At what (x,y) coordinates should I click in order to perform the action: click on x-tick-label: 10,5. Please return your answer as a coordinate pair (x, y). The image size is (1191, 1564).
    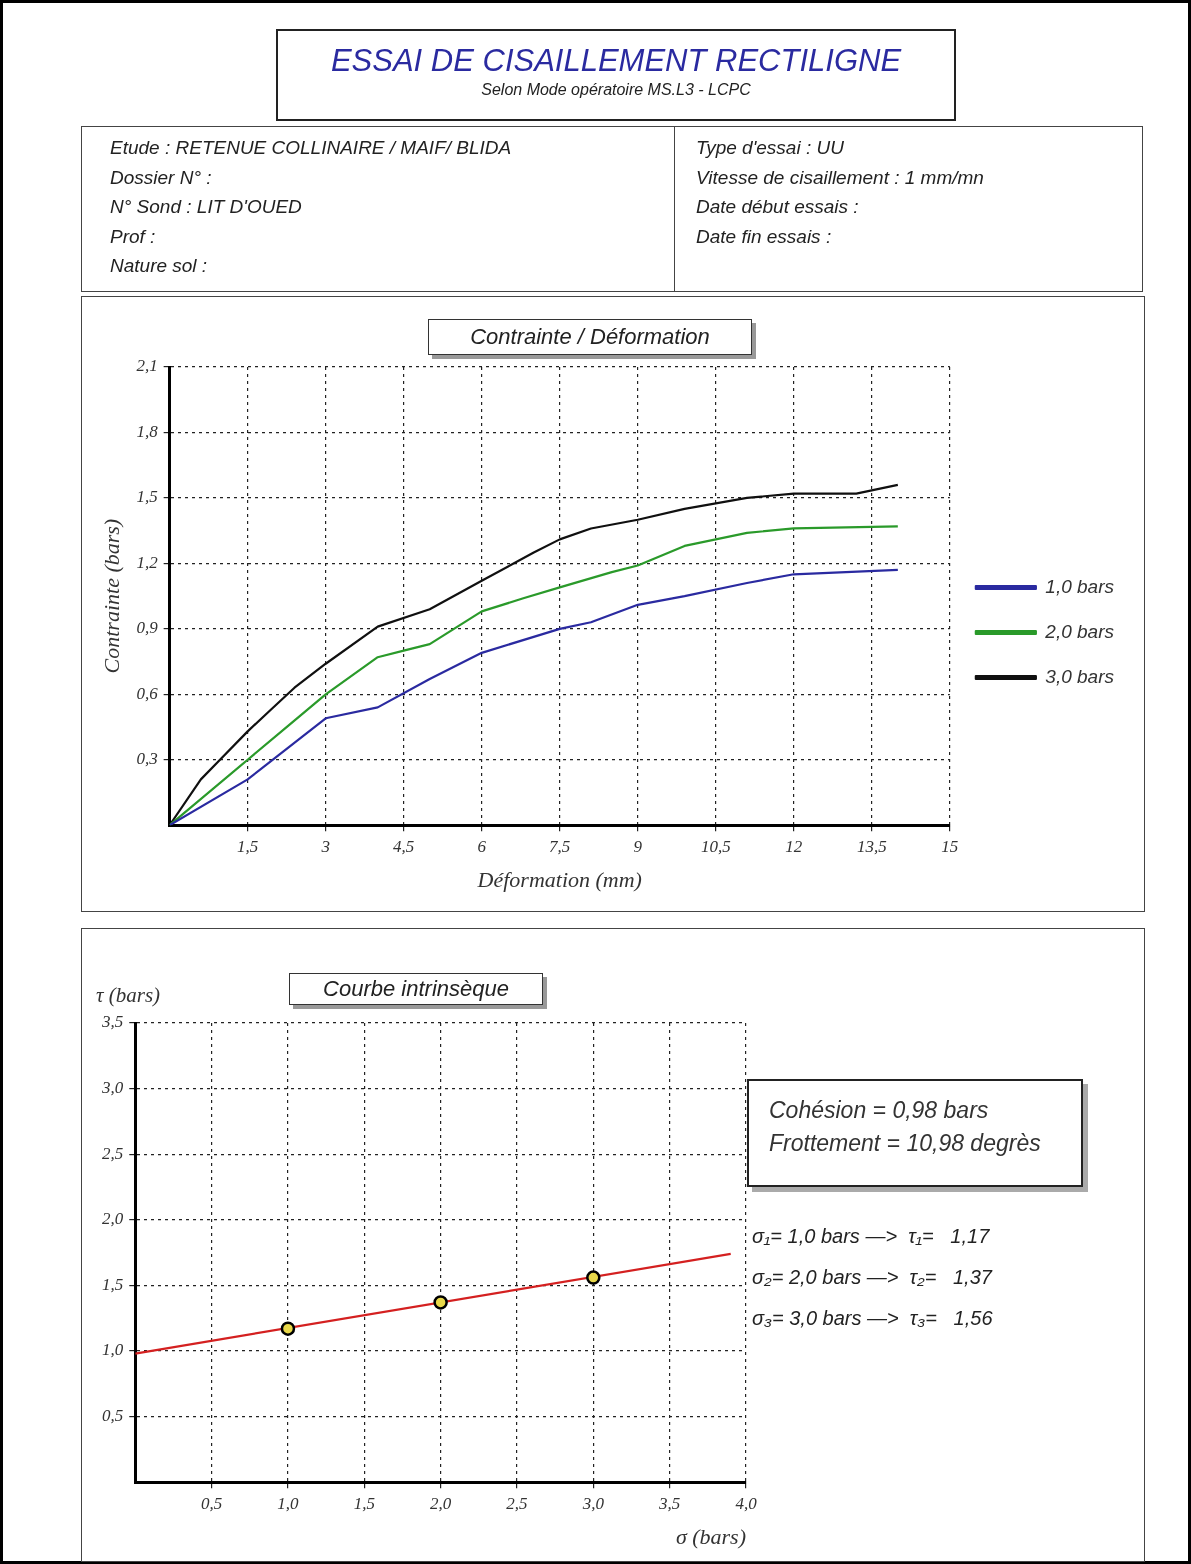
    Looking at the image, I should click on (715, 846).